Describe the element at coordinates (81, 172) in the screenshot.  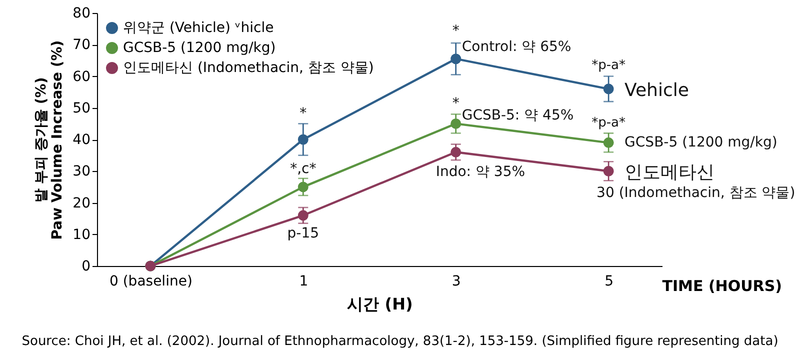
I see `y-tick-label: 30` at that location.